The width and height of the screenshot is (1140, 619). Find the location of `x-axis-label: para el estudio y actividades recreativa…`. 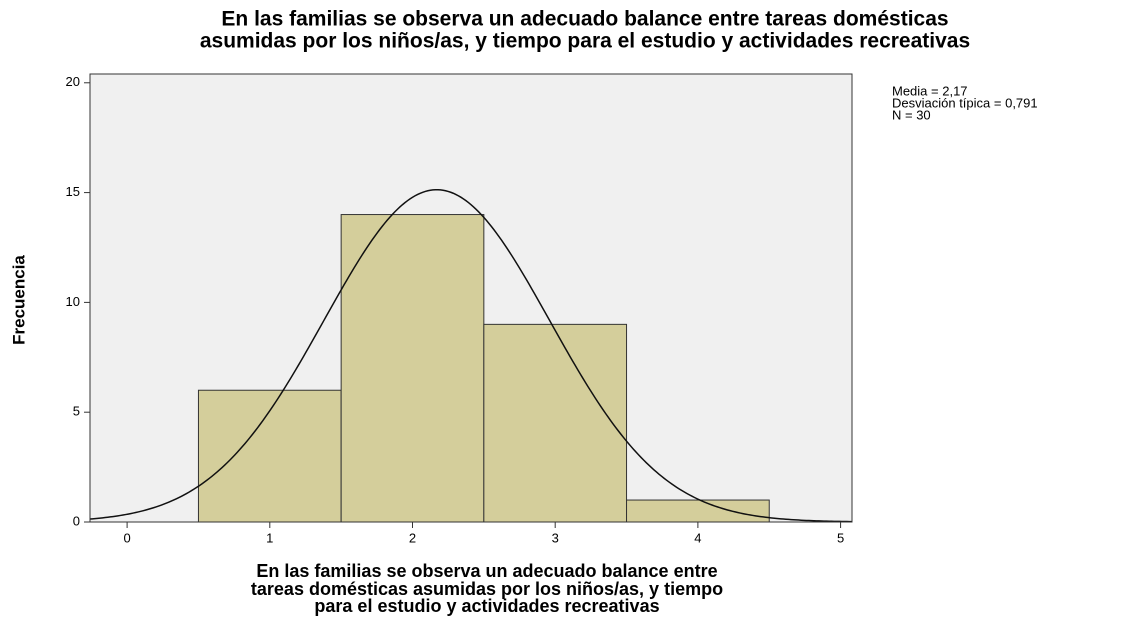

x-axis-label: para el estudio y actividades recreativa… is located at coordinates (486, 606).